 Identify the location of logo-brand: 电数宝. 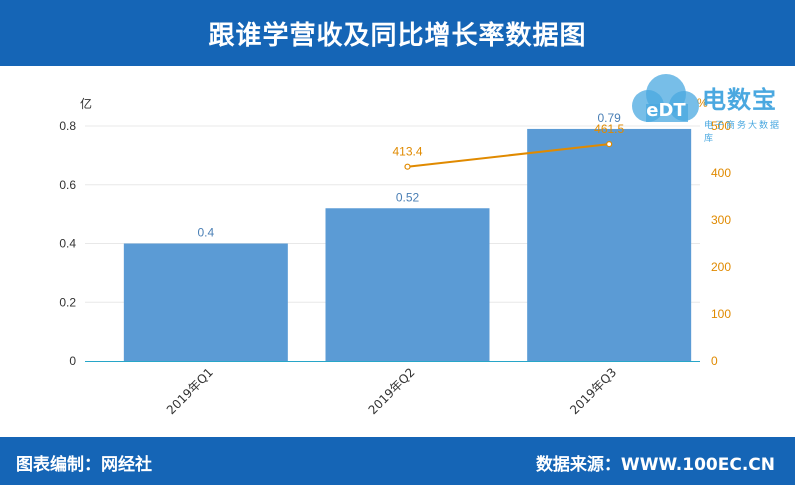
(739, 100).